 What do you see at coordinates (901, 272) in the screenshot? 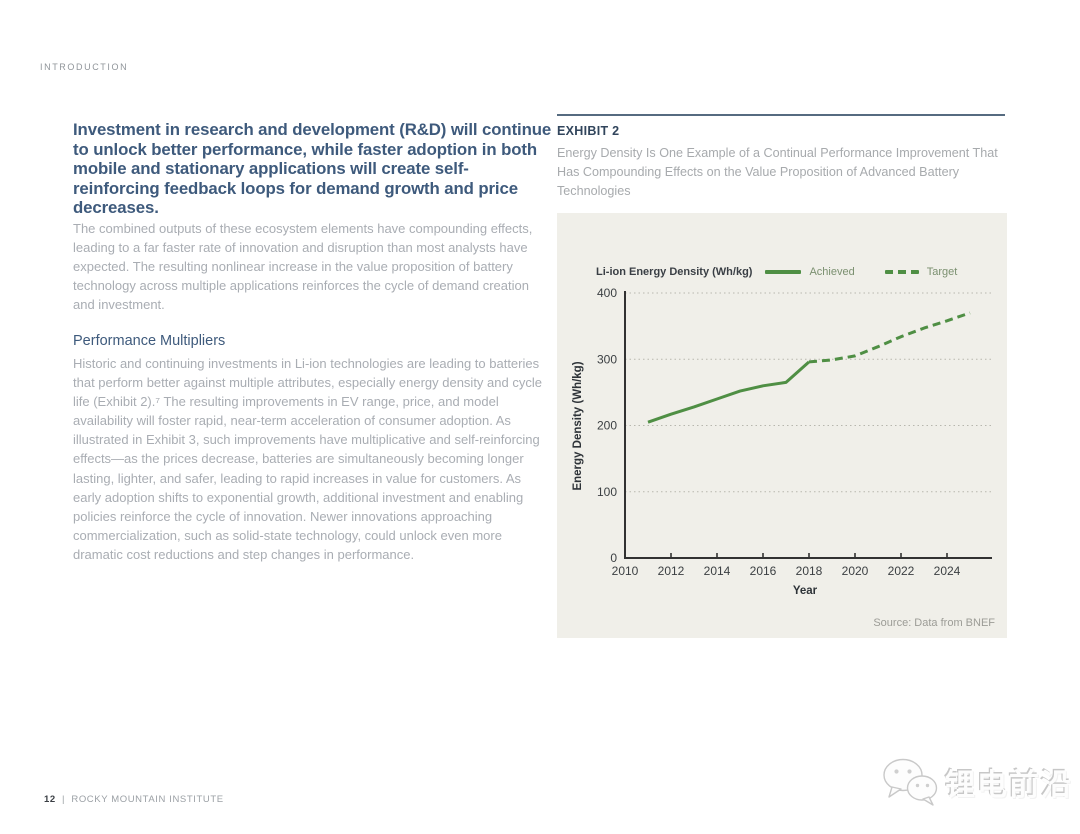
I see `target-line-swatch` at bounding box center [901, 272].